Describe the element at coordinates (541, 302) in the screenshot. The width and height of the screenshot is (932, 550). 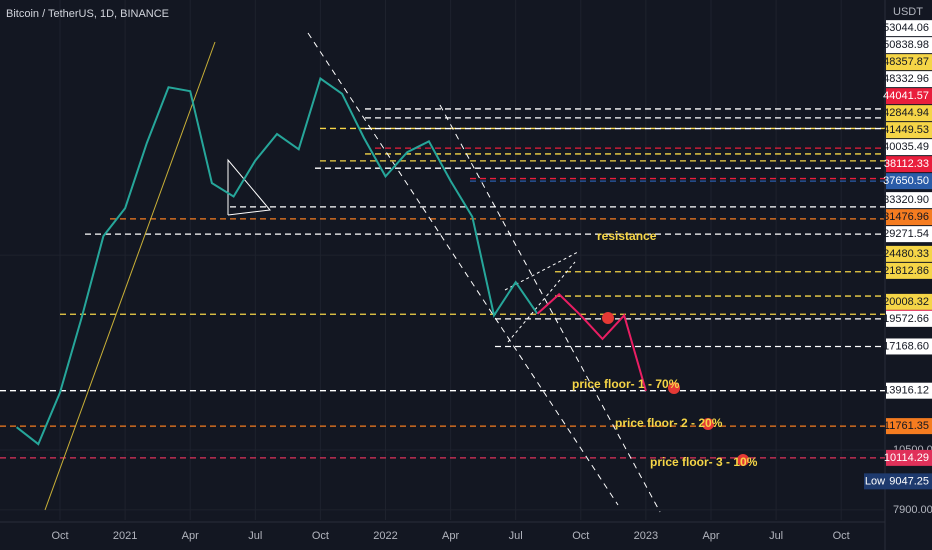
I see `wedge-line` at that location.